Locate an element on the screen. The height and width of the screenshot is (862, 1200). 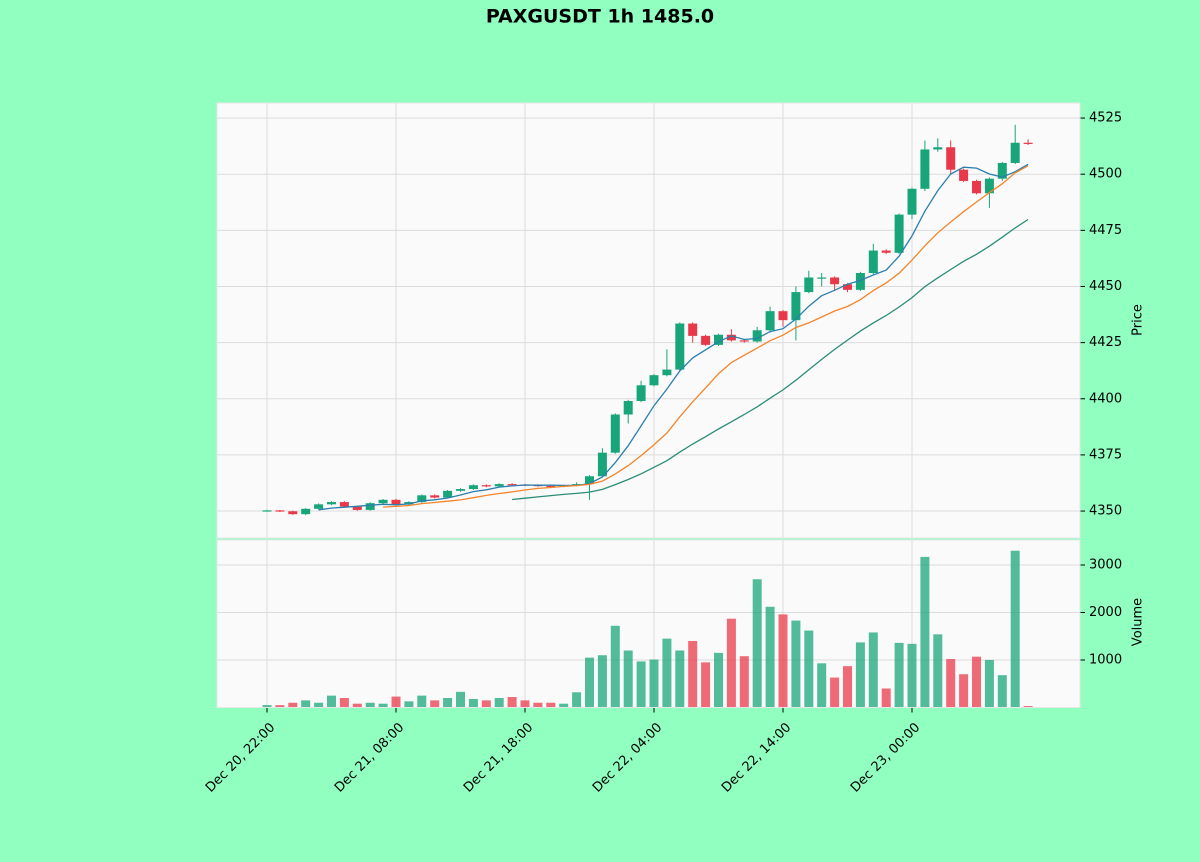
y-tick-label: 3000 is located at coordinates (1105, 564).